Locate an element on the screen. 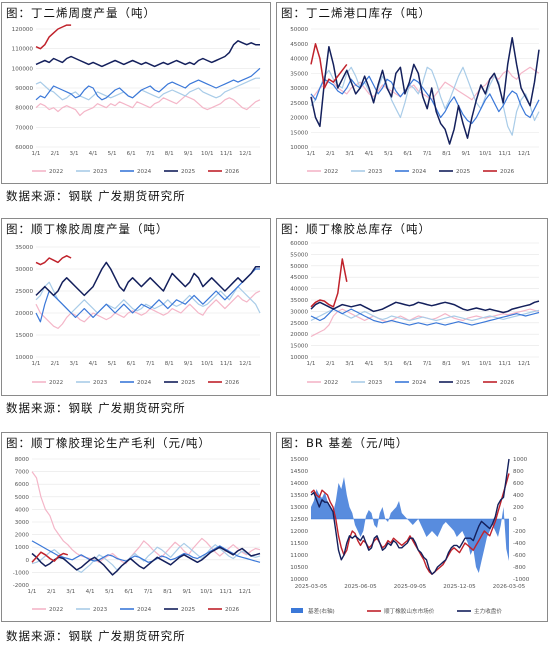  y2-tick-label: -1000 is located at coordinates (521, 580).